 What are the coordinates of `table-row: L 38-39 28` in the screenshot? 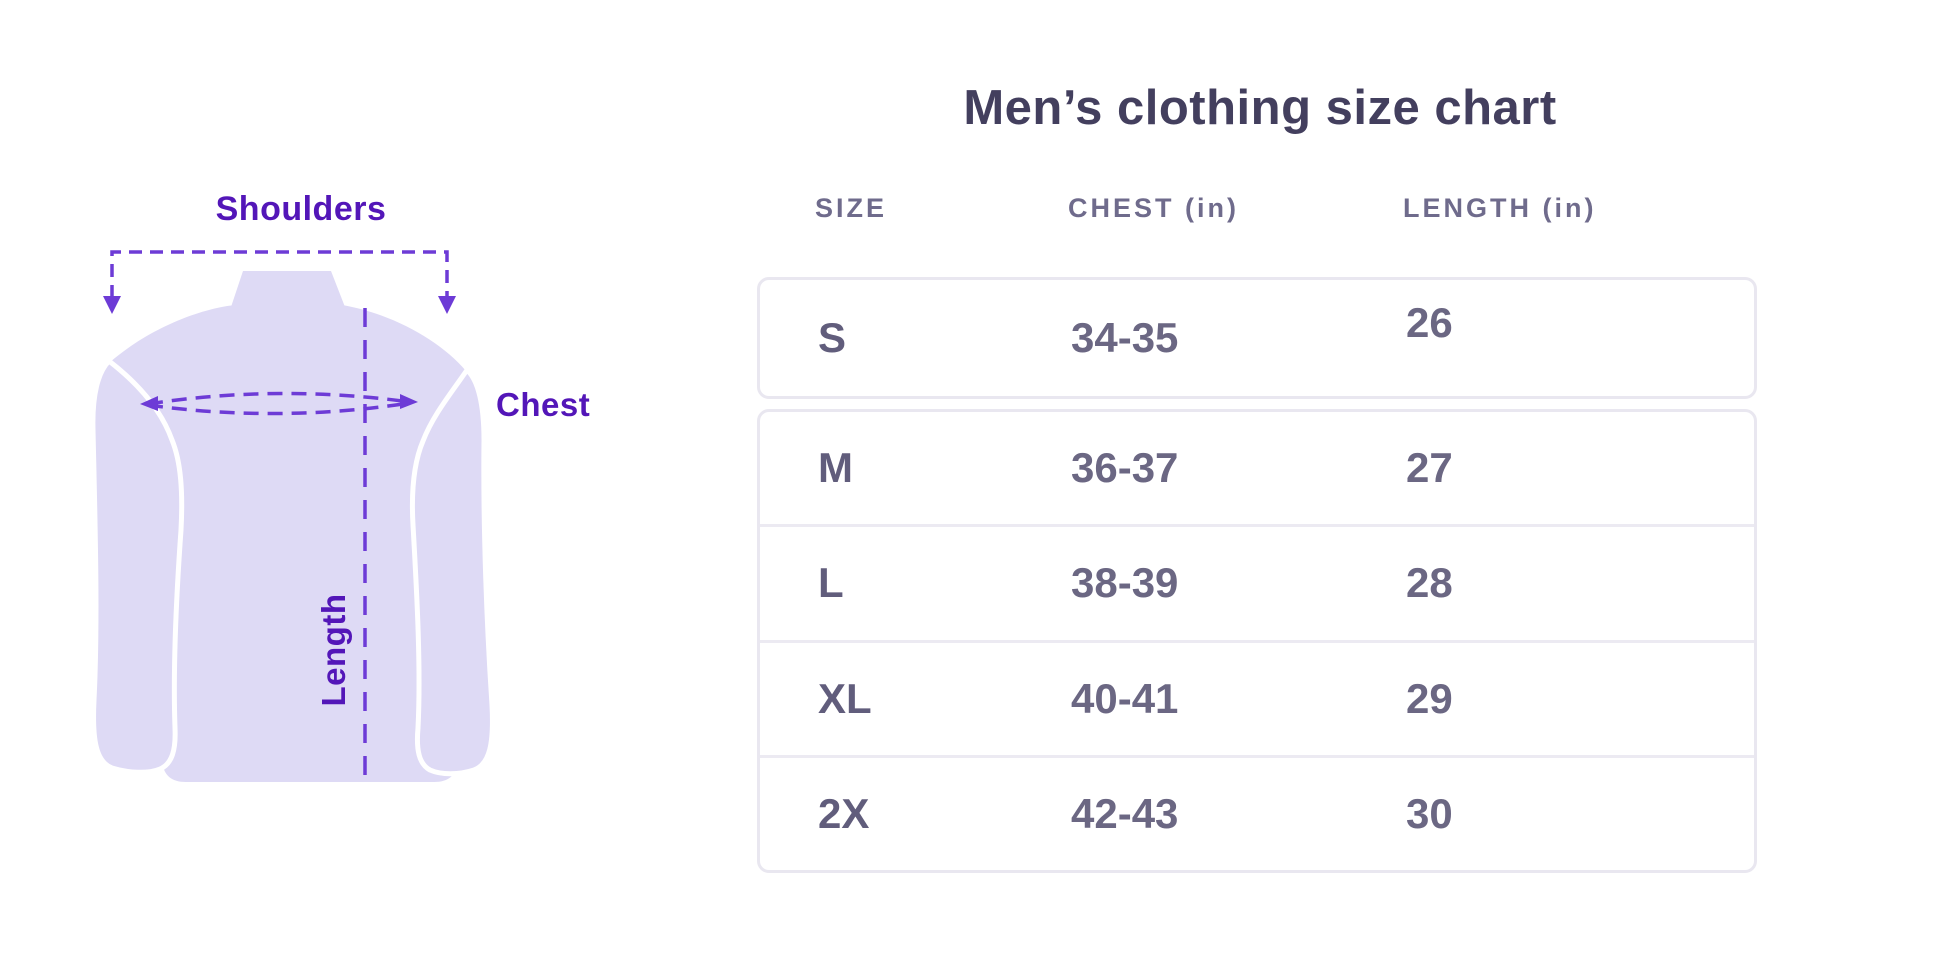 It's located at (1257, 581).